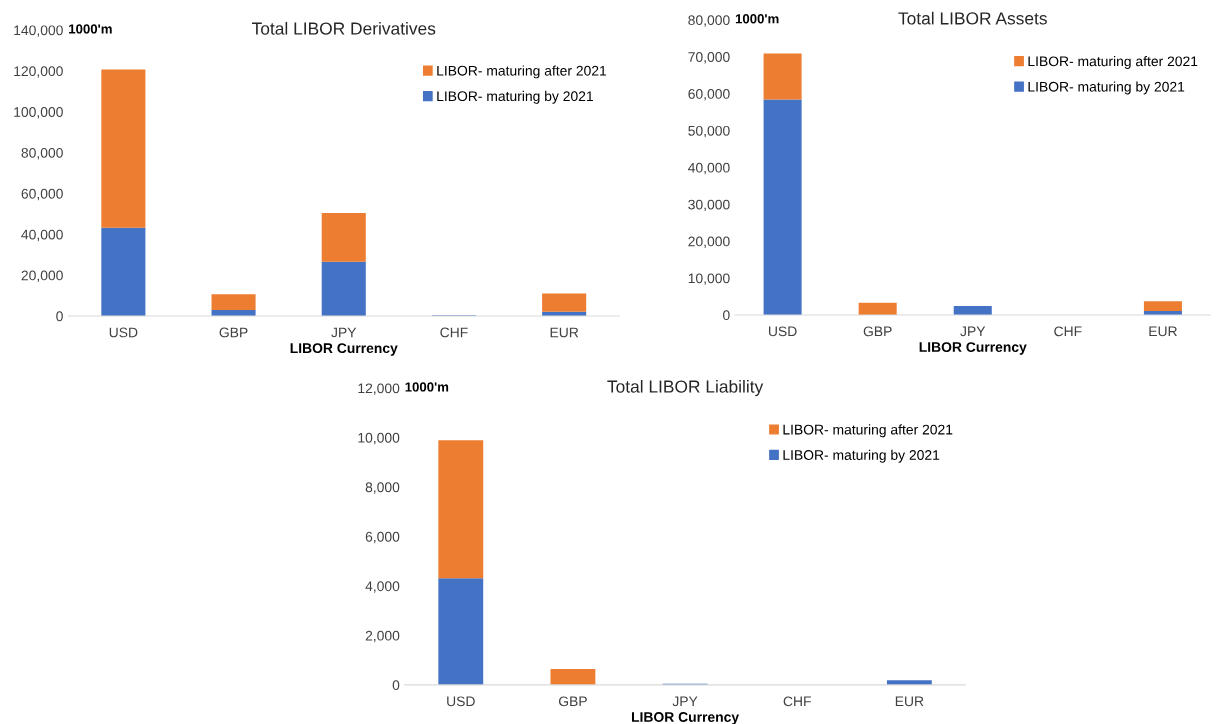  I want to click on y-tick-label: 140,000, so click(38, 31).